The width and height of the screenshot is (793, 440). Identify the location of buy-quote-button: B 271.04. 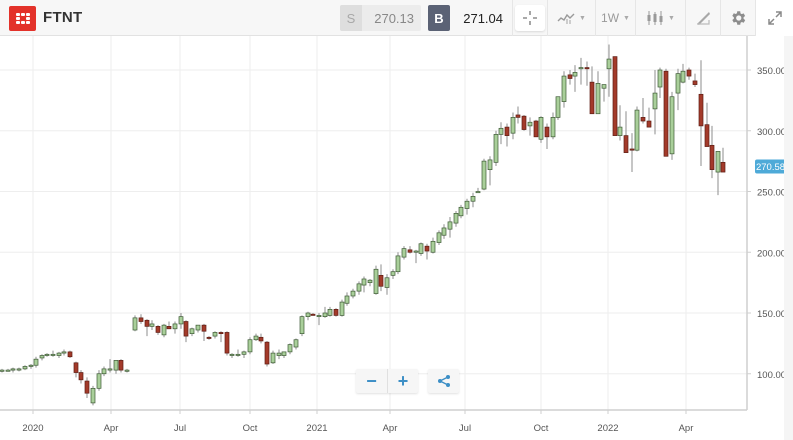
(468, 18).